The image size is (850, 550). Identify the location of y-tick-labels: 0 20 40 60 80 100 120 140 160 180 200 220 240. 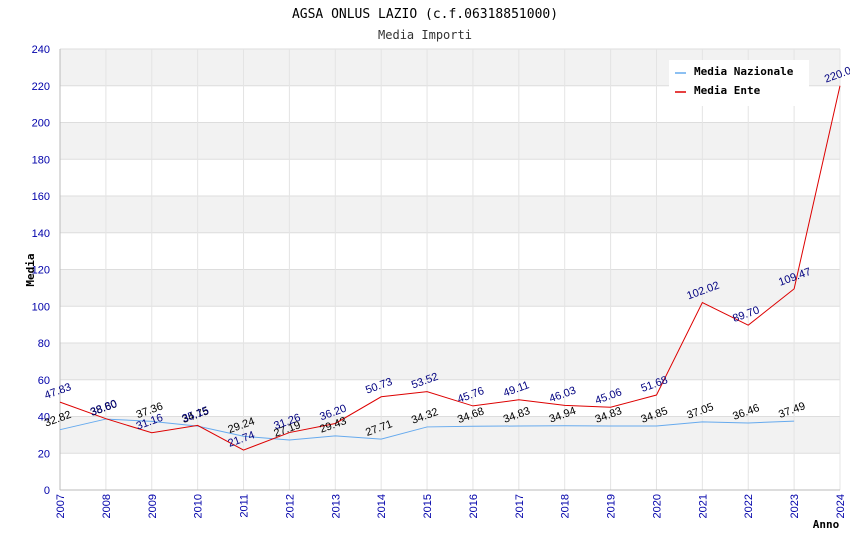
(41, 270).